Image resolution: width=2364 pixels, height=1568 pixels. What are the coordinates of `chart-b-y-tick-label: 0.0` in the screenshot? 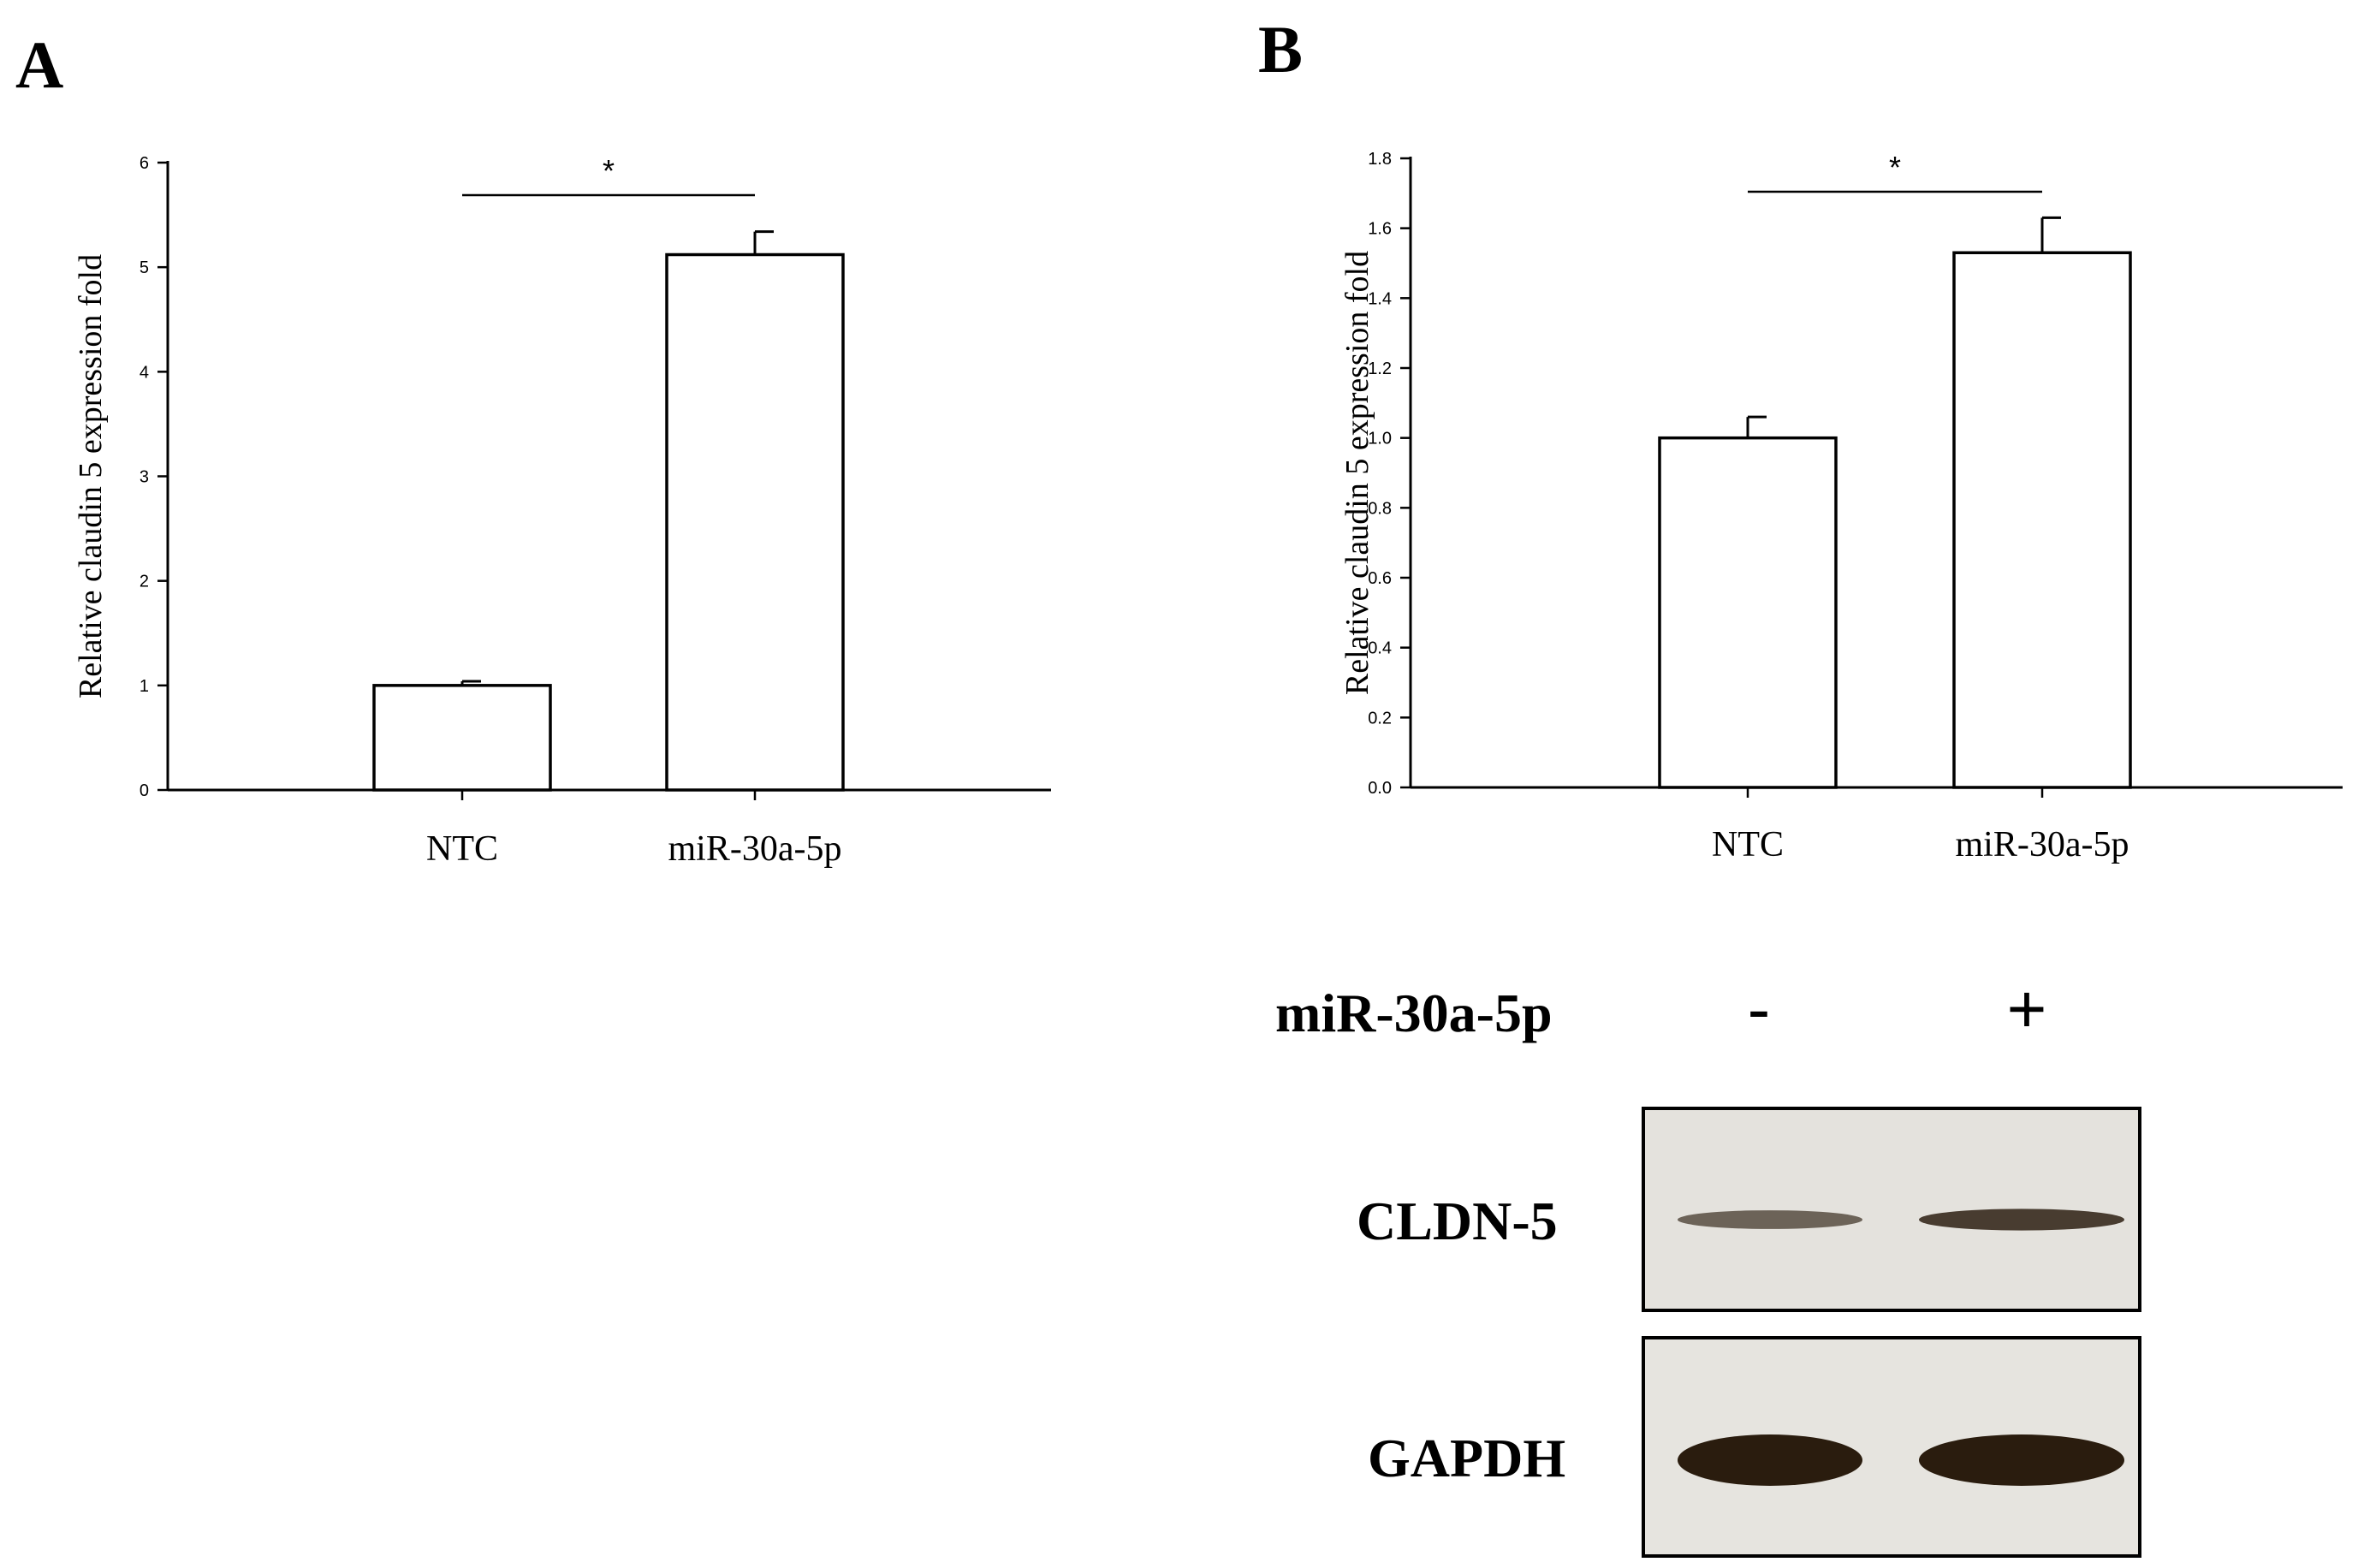 It's located at (1380, 788).